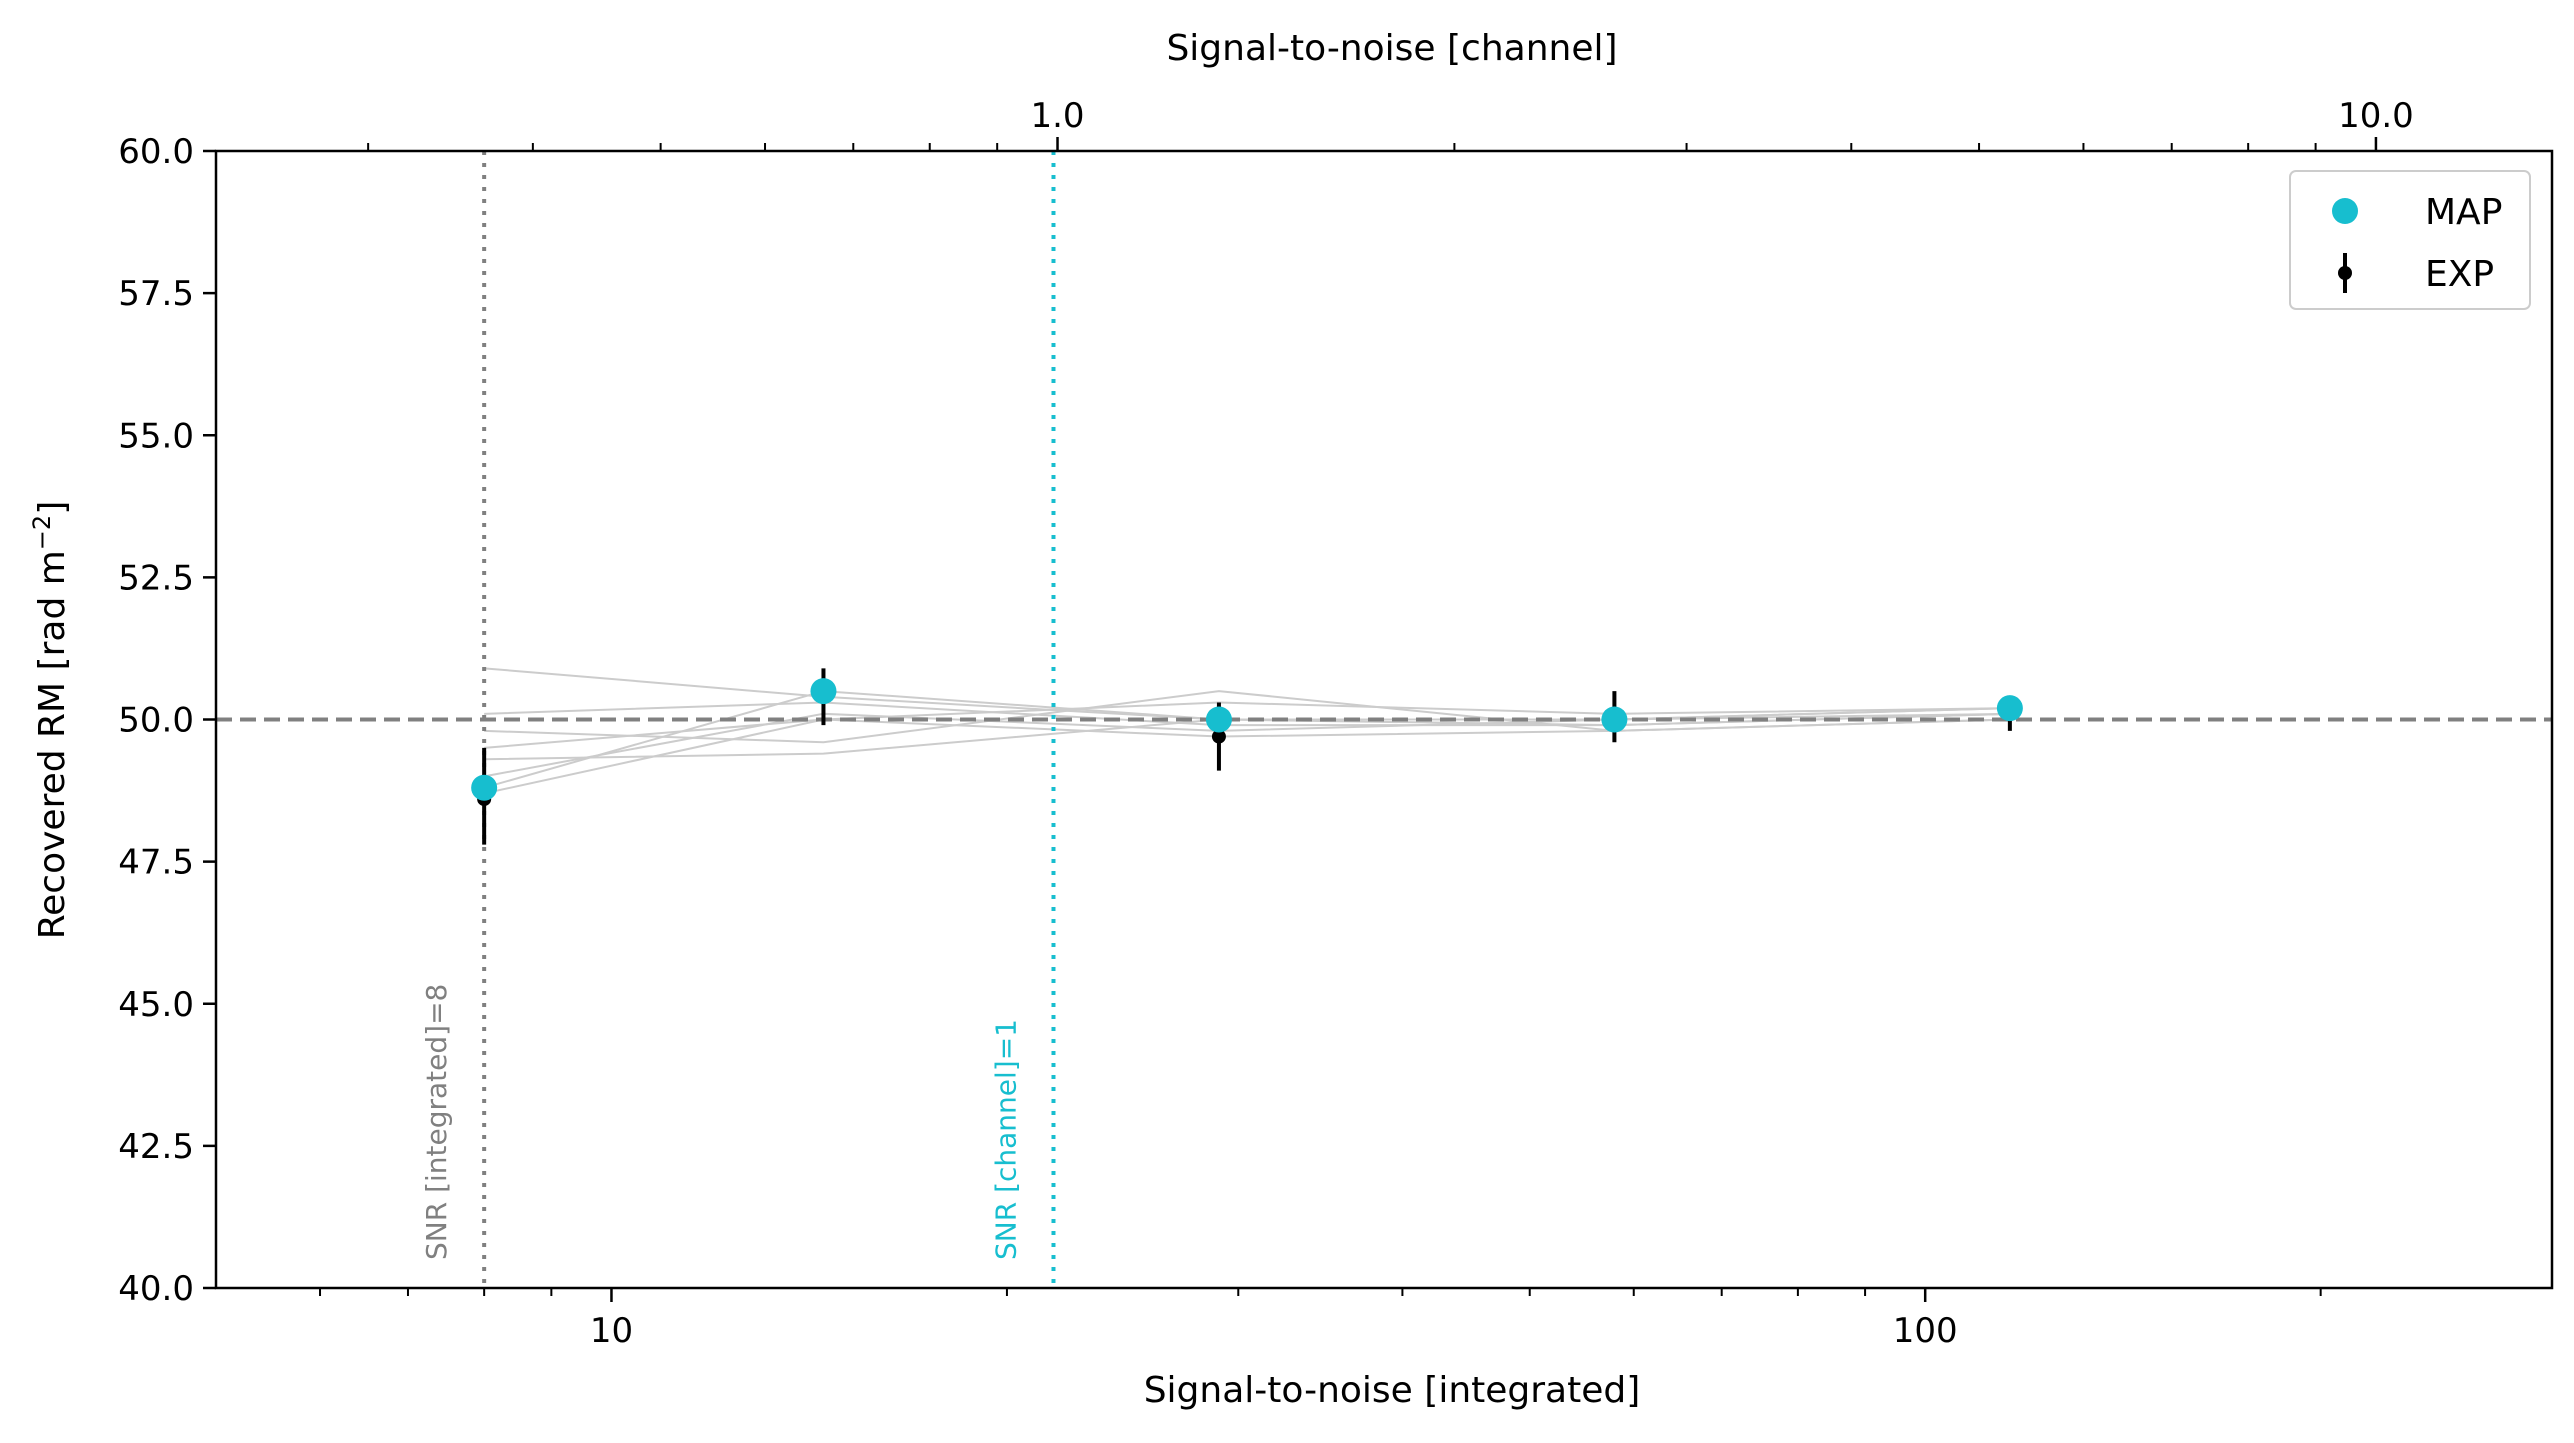 The height and width of the screenshot is (1443, 2574). Describe the element at coordinates (1247, 739) in the screenshot. I see `map-points` at that location.